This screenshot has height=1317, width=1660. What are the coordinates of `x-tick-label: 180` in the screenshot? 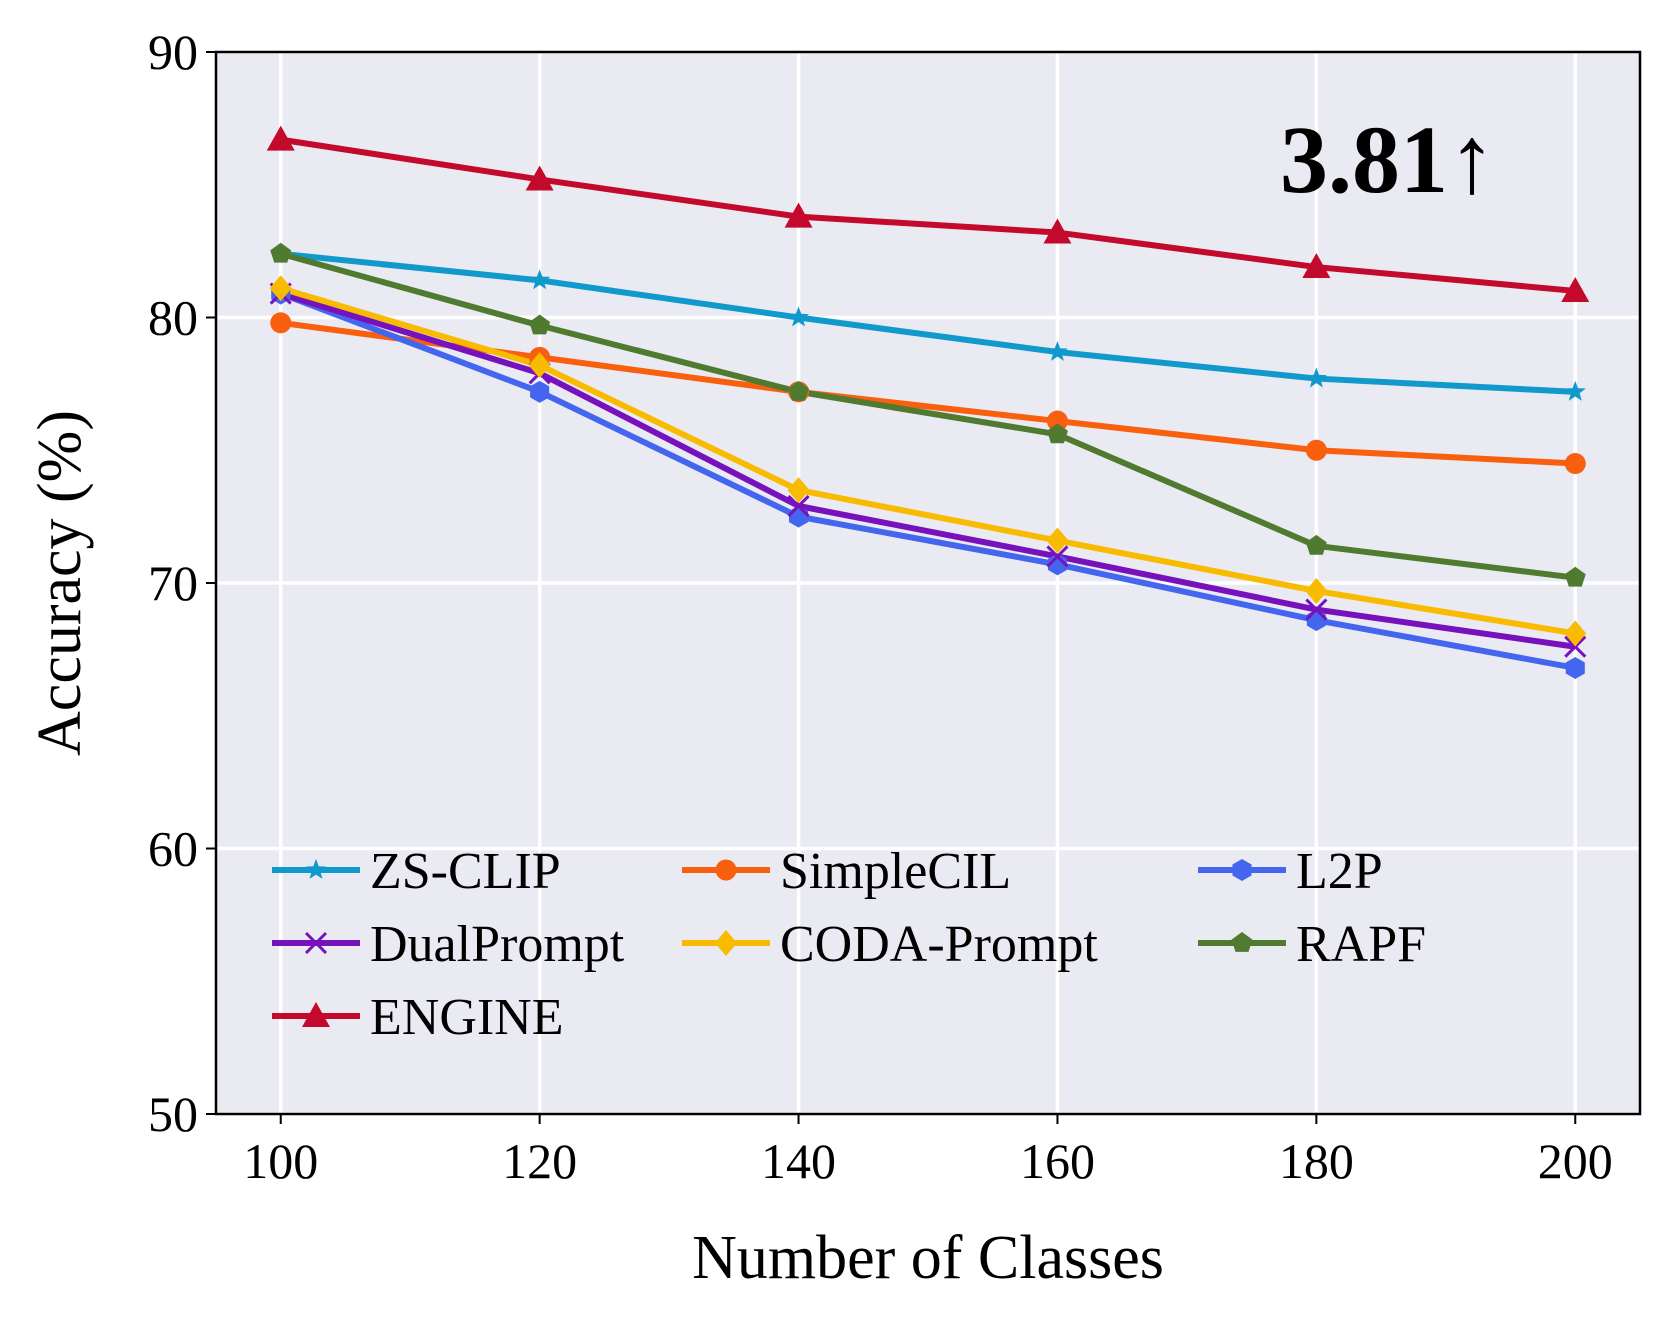 It's located at (1316, 1161).